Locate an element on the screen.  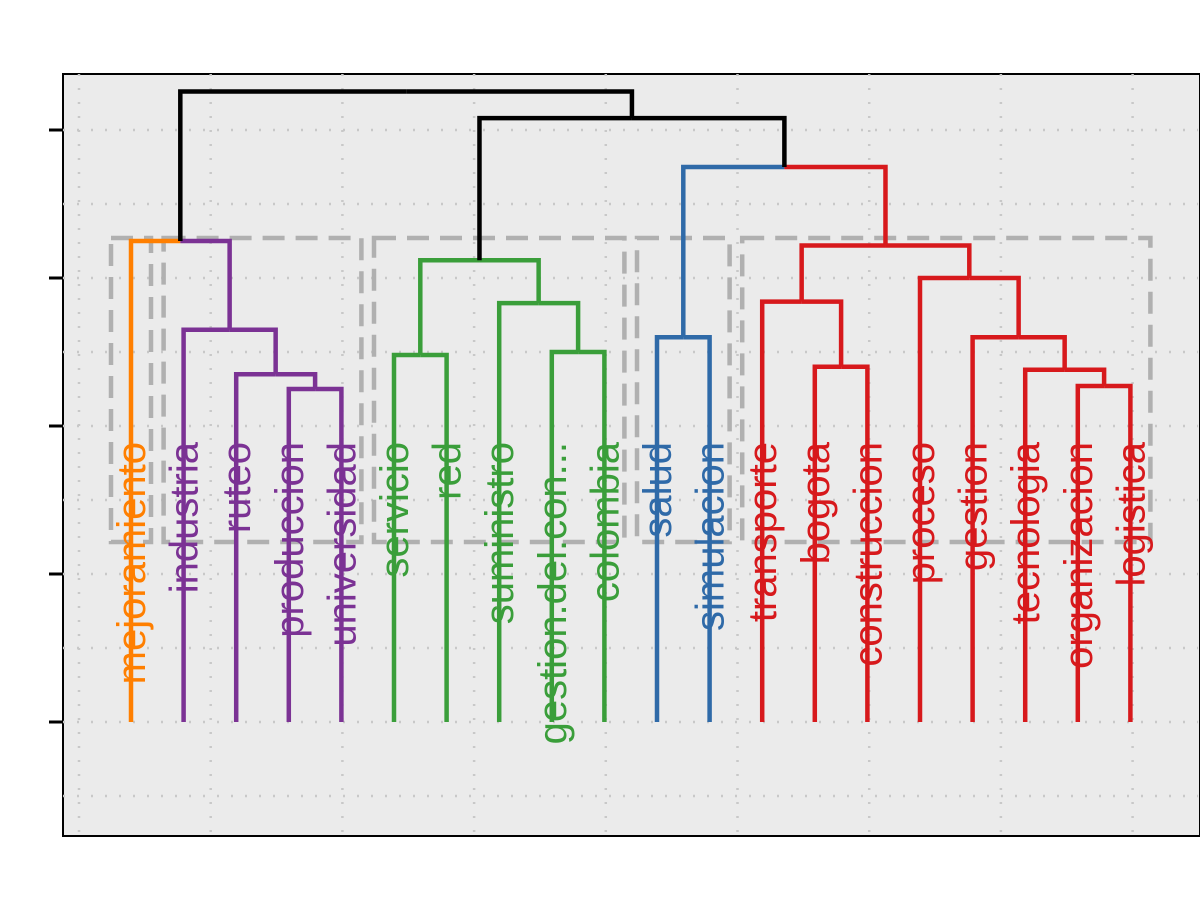
leaf-label: transporte is located at coordinates (763, 532).